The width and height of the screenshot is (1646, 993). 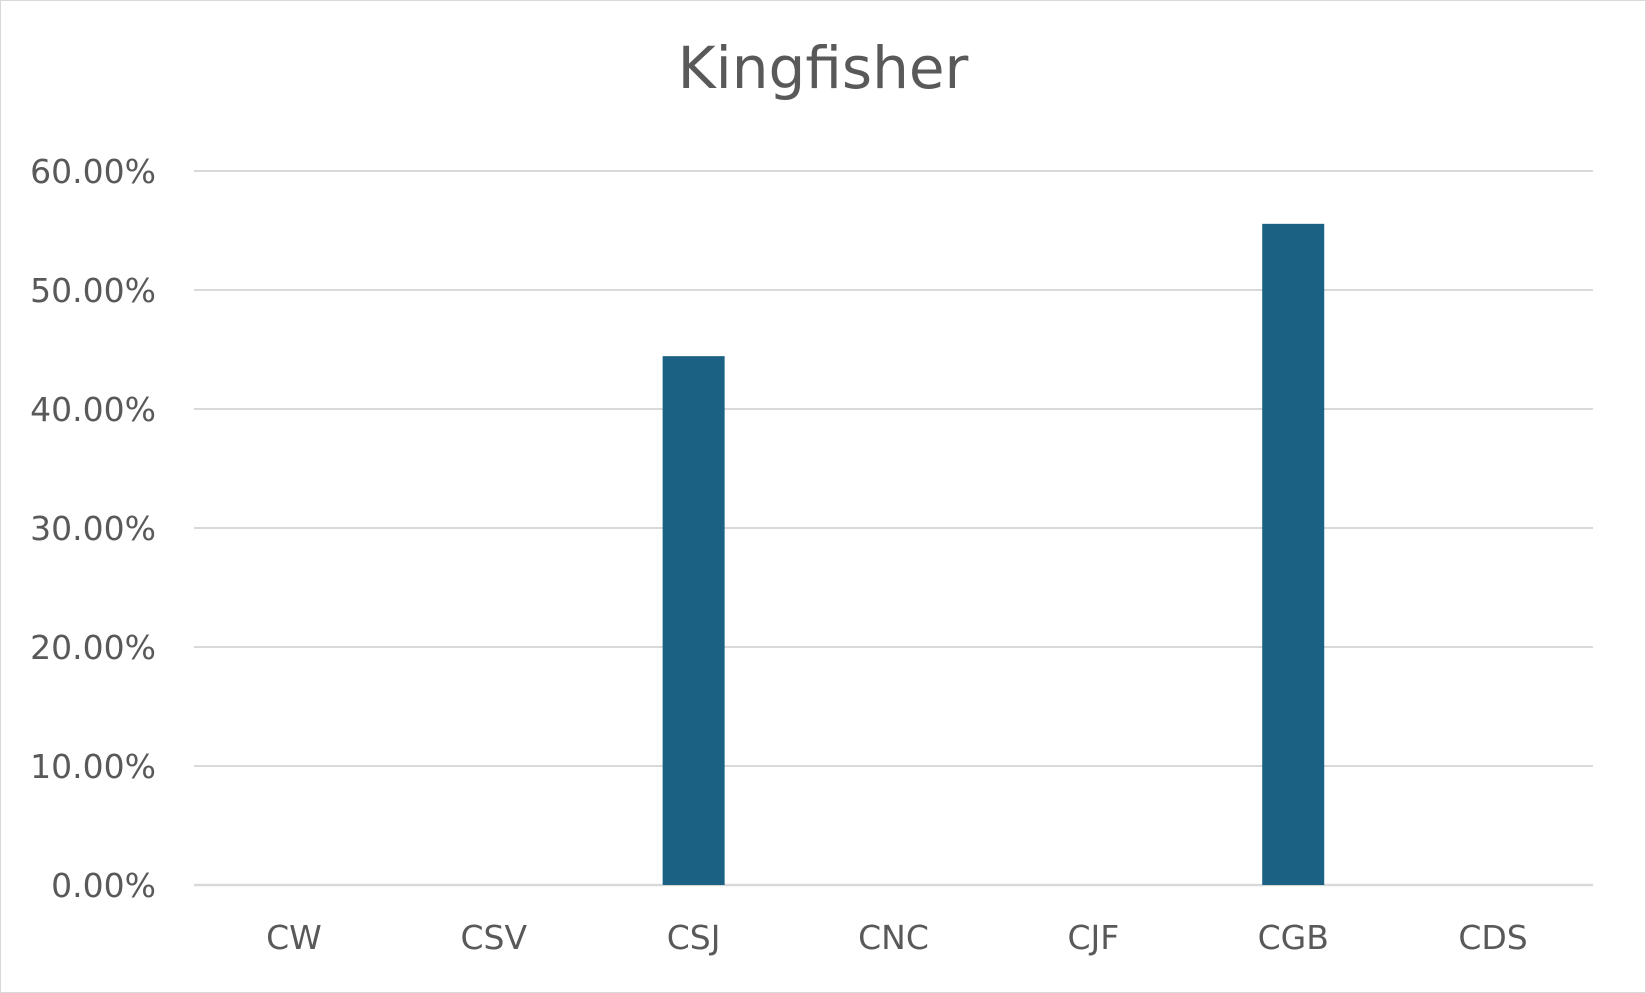 I want to click on x-tick-label: CDS, so click(x=1492, y=937).